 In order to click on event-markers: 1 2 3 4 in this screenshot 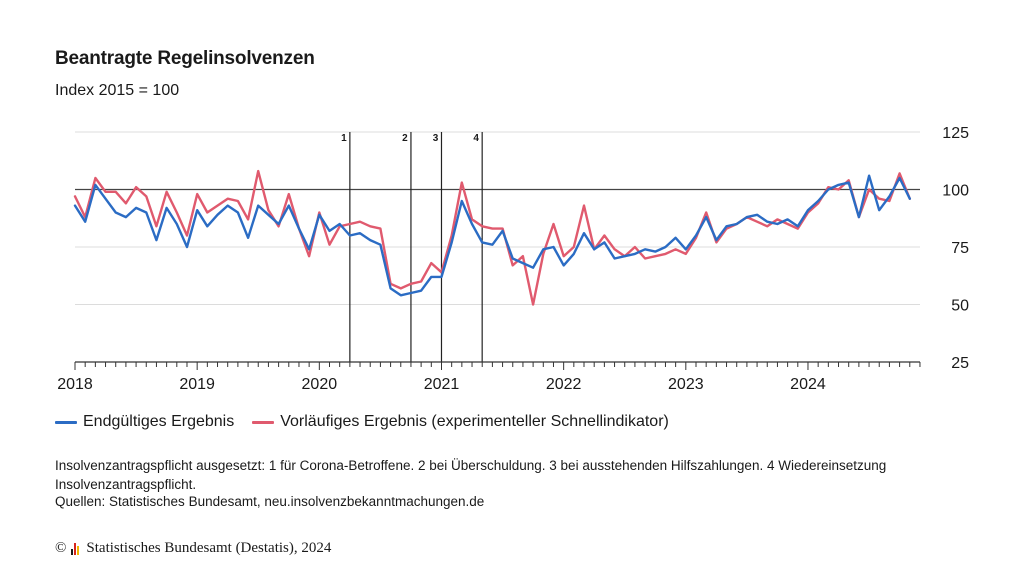, I will do `click(412, 247)`.